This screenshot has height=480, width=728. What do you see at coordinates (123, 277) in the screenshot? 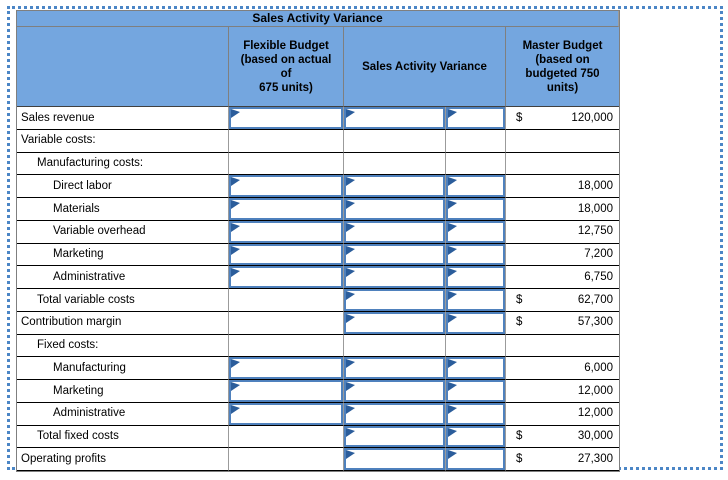
I see `row-label: Administrative` at bounding box center [123, 277].